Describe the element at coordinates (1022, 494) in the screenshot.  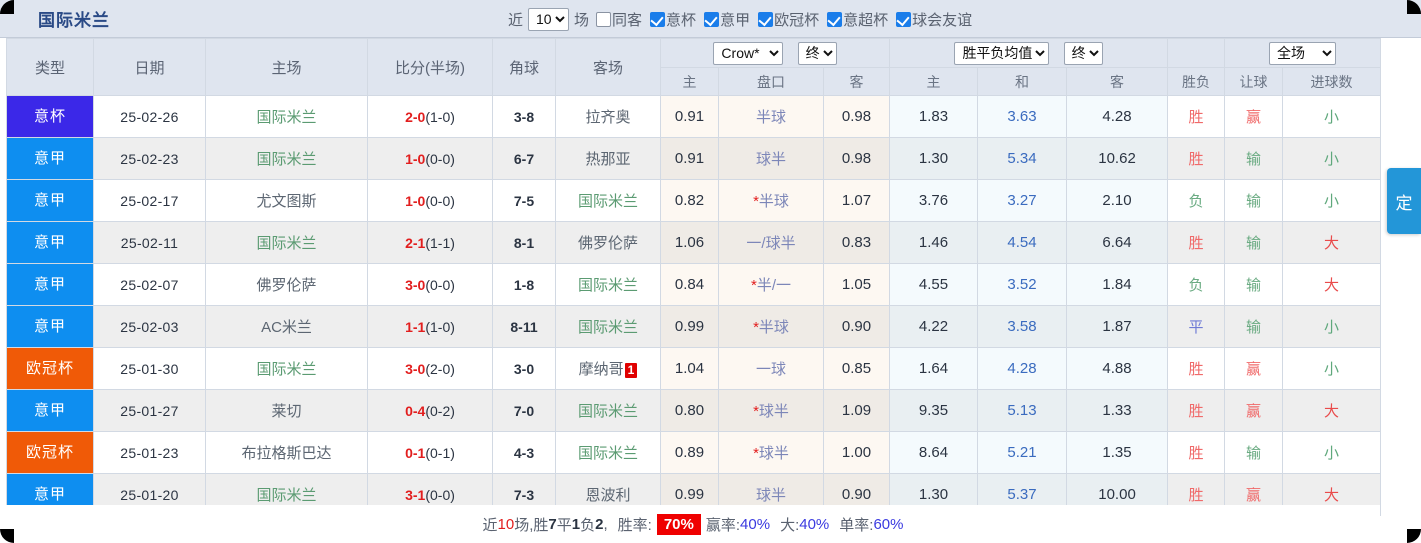
I see `odds-draw: 5.37` at that location.